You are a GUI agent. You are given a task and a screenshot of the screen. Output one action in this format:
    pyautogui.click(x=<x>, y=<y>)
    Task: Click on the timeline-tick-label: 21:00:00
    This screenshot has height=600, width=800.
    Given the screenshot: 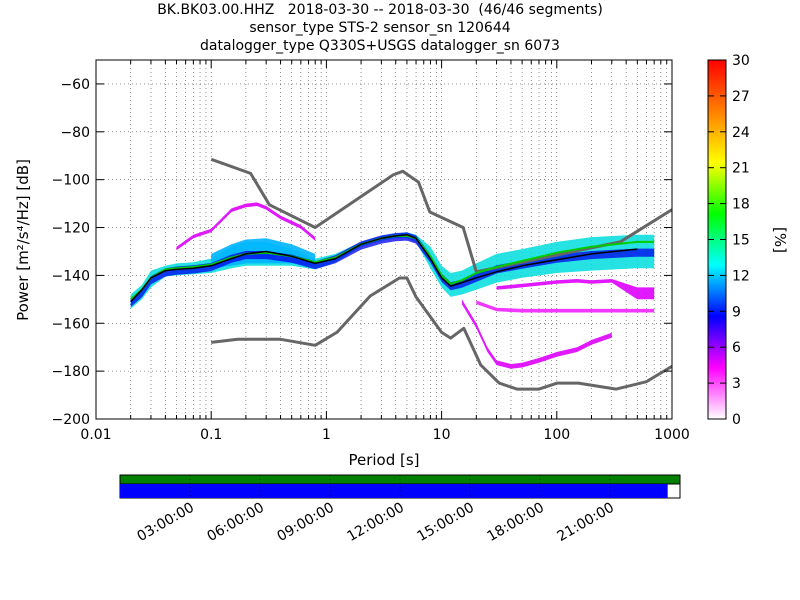 What is the action you would take?
    pyautogui.click(x=586, y=522)
    